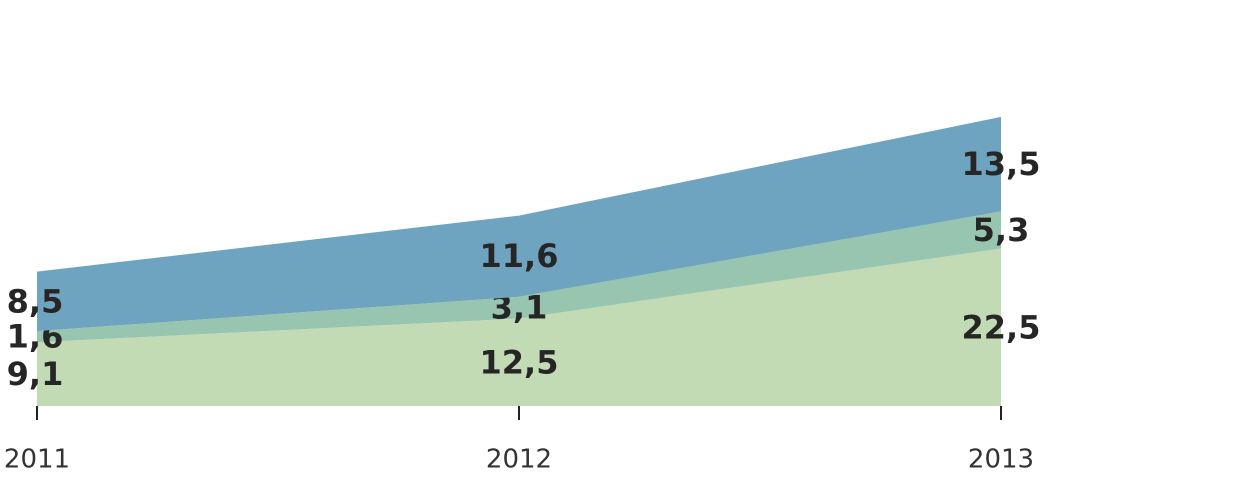 This screenshot has width=1244, height=478. Describe the element at coordinates (519, 256) in the screenshot. I see `value-label: 11,6` at that location.